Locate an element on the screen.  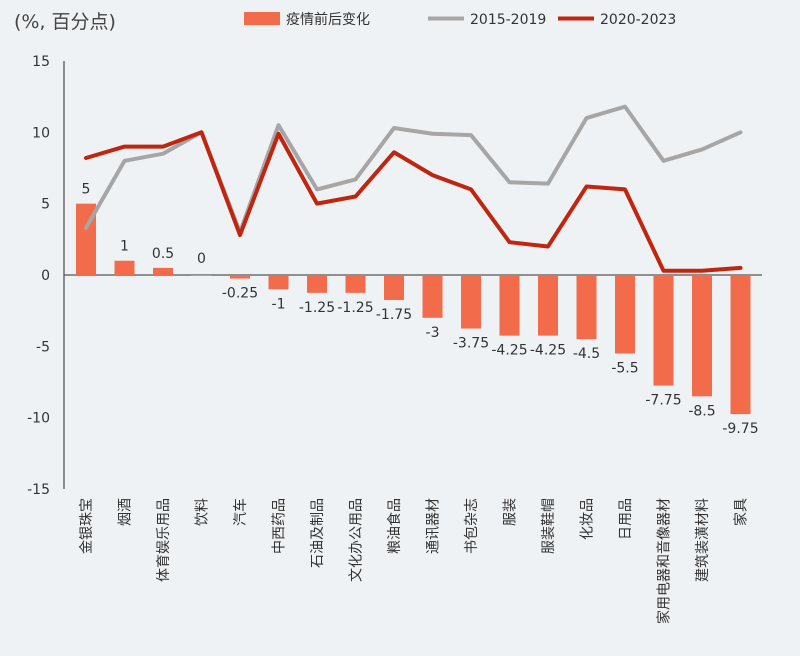
bar-value-label: -1.75 is located at coordinates (394, 315).